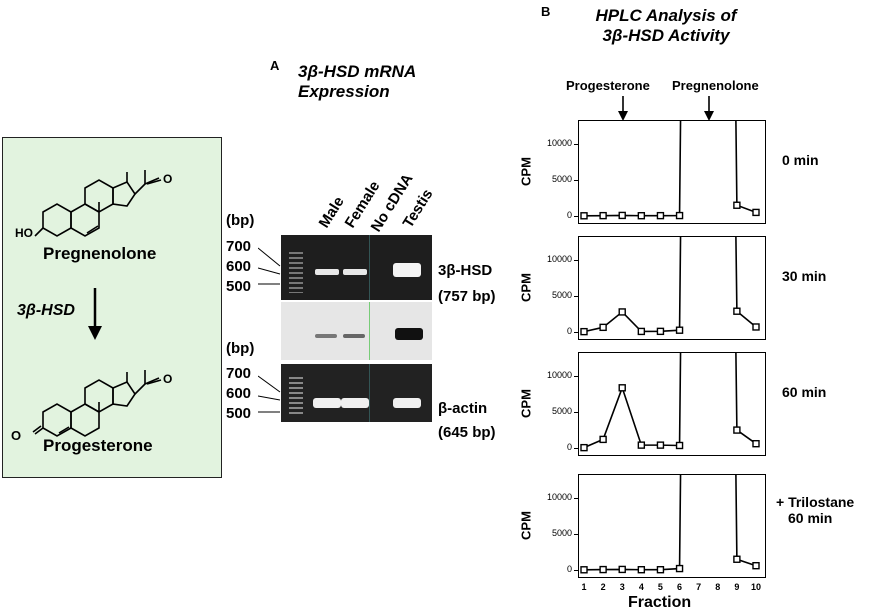 This screenshot has height=614, width=888. I want to click on panel-a-title-line2: Expression, so click(344, 91).